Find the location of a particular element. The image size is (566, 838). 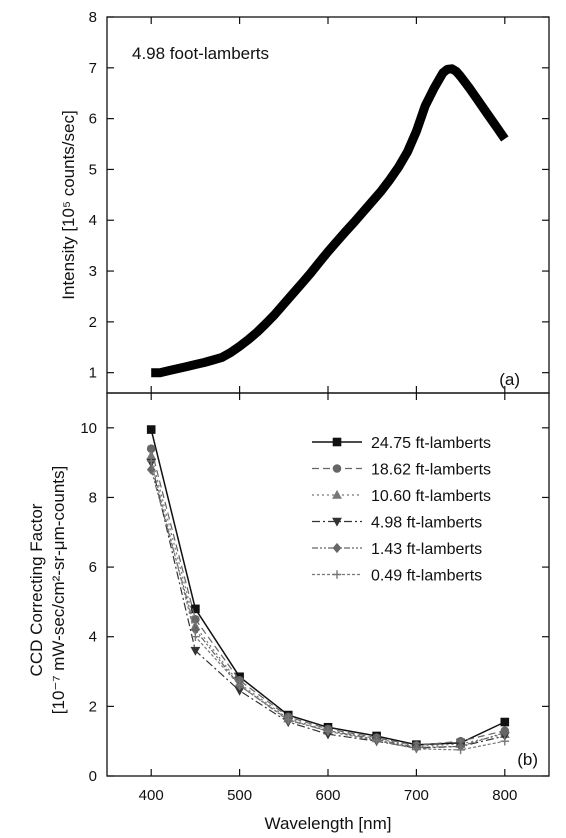

legend-entry: 0.49 ft-lamberts is located at coordinates (397, 576).